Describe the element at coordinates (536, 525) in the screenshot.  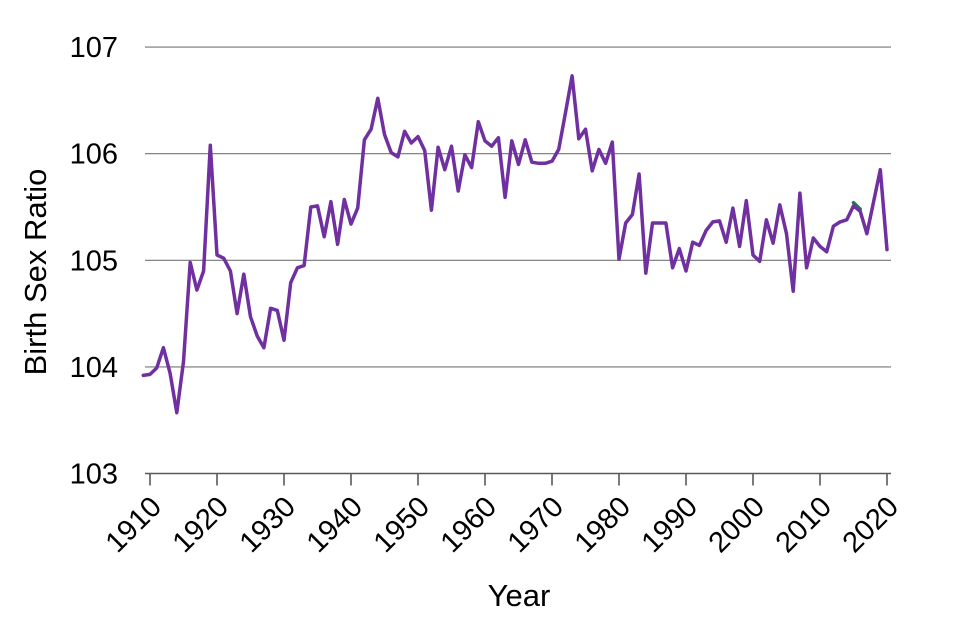
I see `x-tick-label: 1970` at that location.